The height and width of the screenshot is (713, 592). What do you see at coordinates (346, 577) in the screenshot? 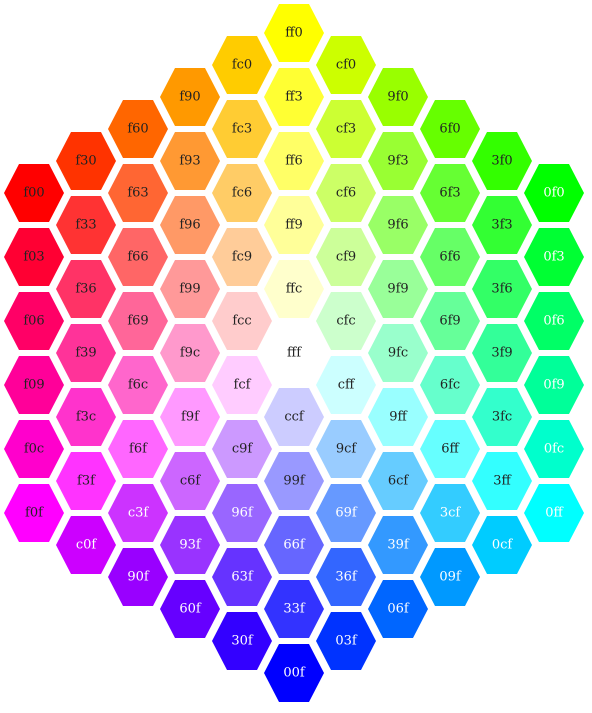
I see `hex-label: 36f` at bounding box center [346, 577].